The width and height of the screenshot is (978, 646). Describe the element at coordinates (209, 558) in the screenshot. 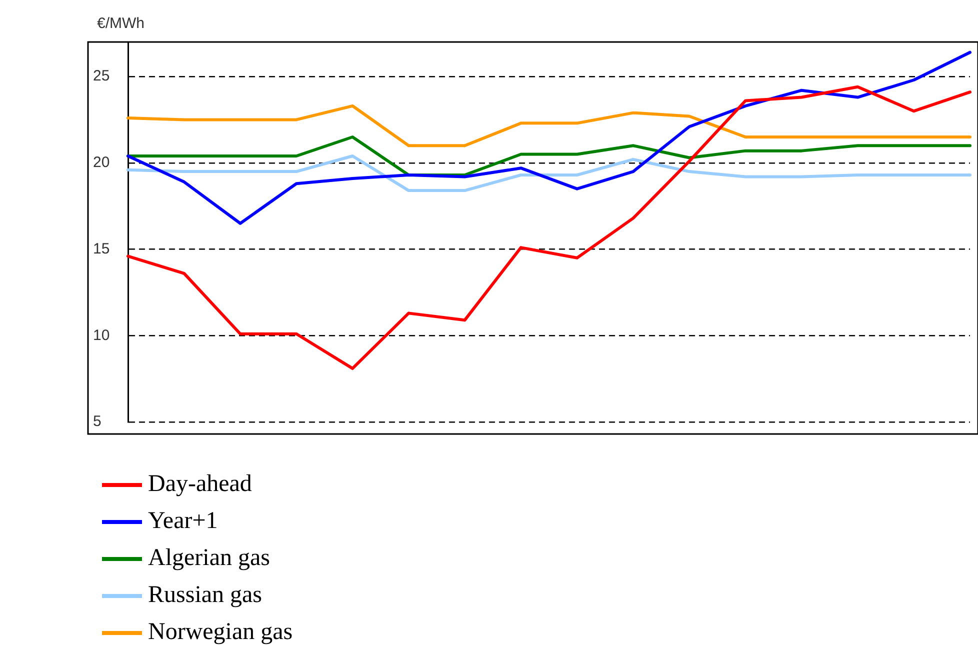

I see `legend-label: Algerian gas` at that location.